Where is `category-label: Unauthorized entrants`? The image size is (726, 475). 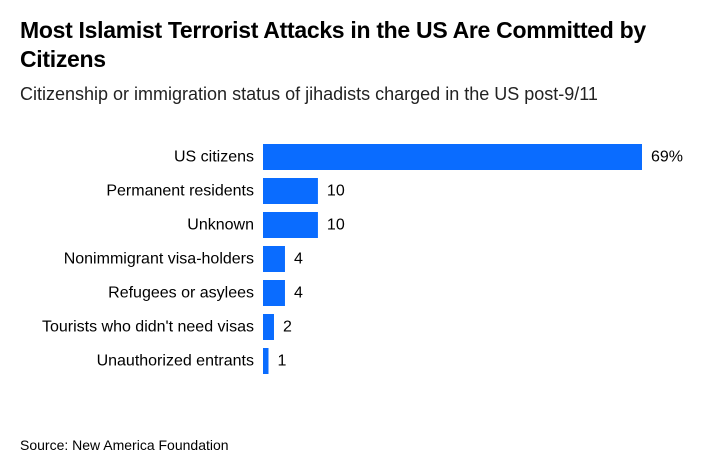 category-label: Unauthorized entrants is located at coordinates (175, 361).